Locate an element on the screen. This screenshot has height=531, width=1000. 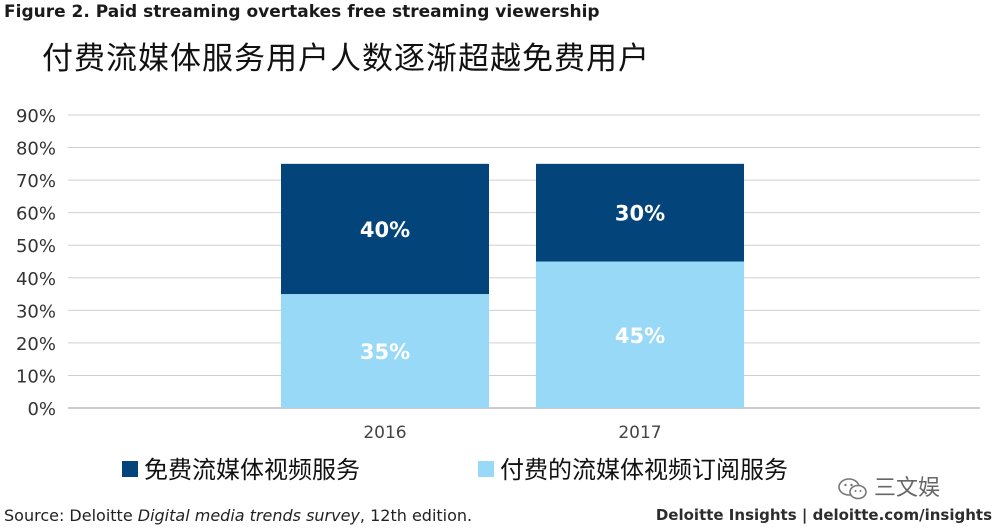
watermark: 三文娱 is located at coordinates (889, 486).